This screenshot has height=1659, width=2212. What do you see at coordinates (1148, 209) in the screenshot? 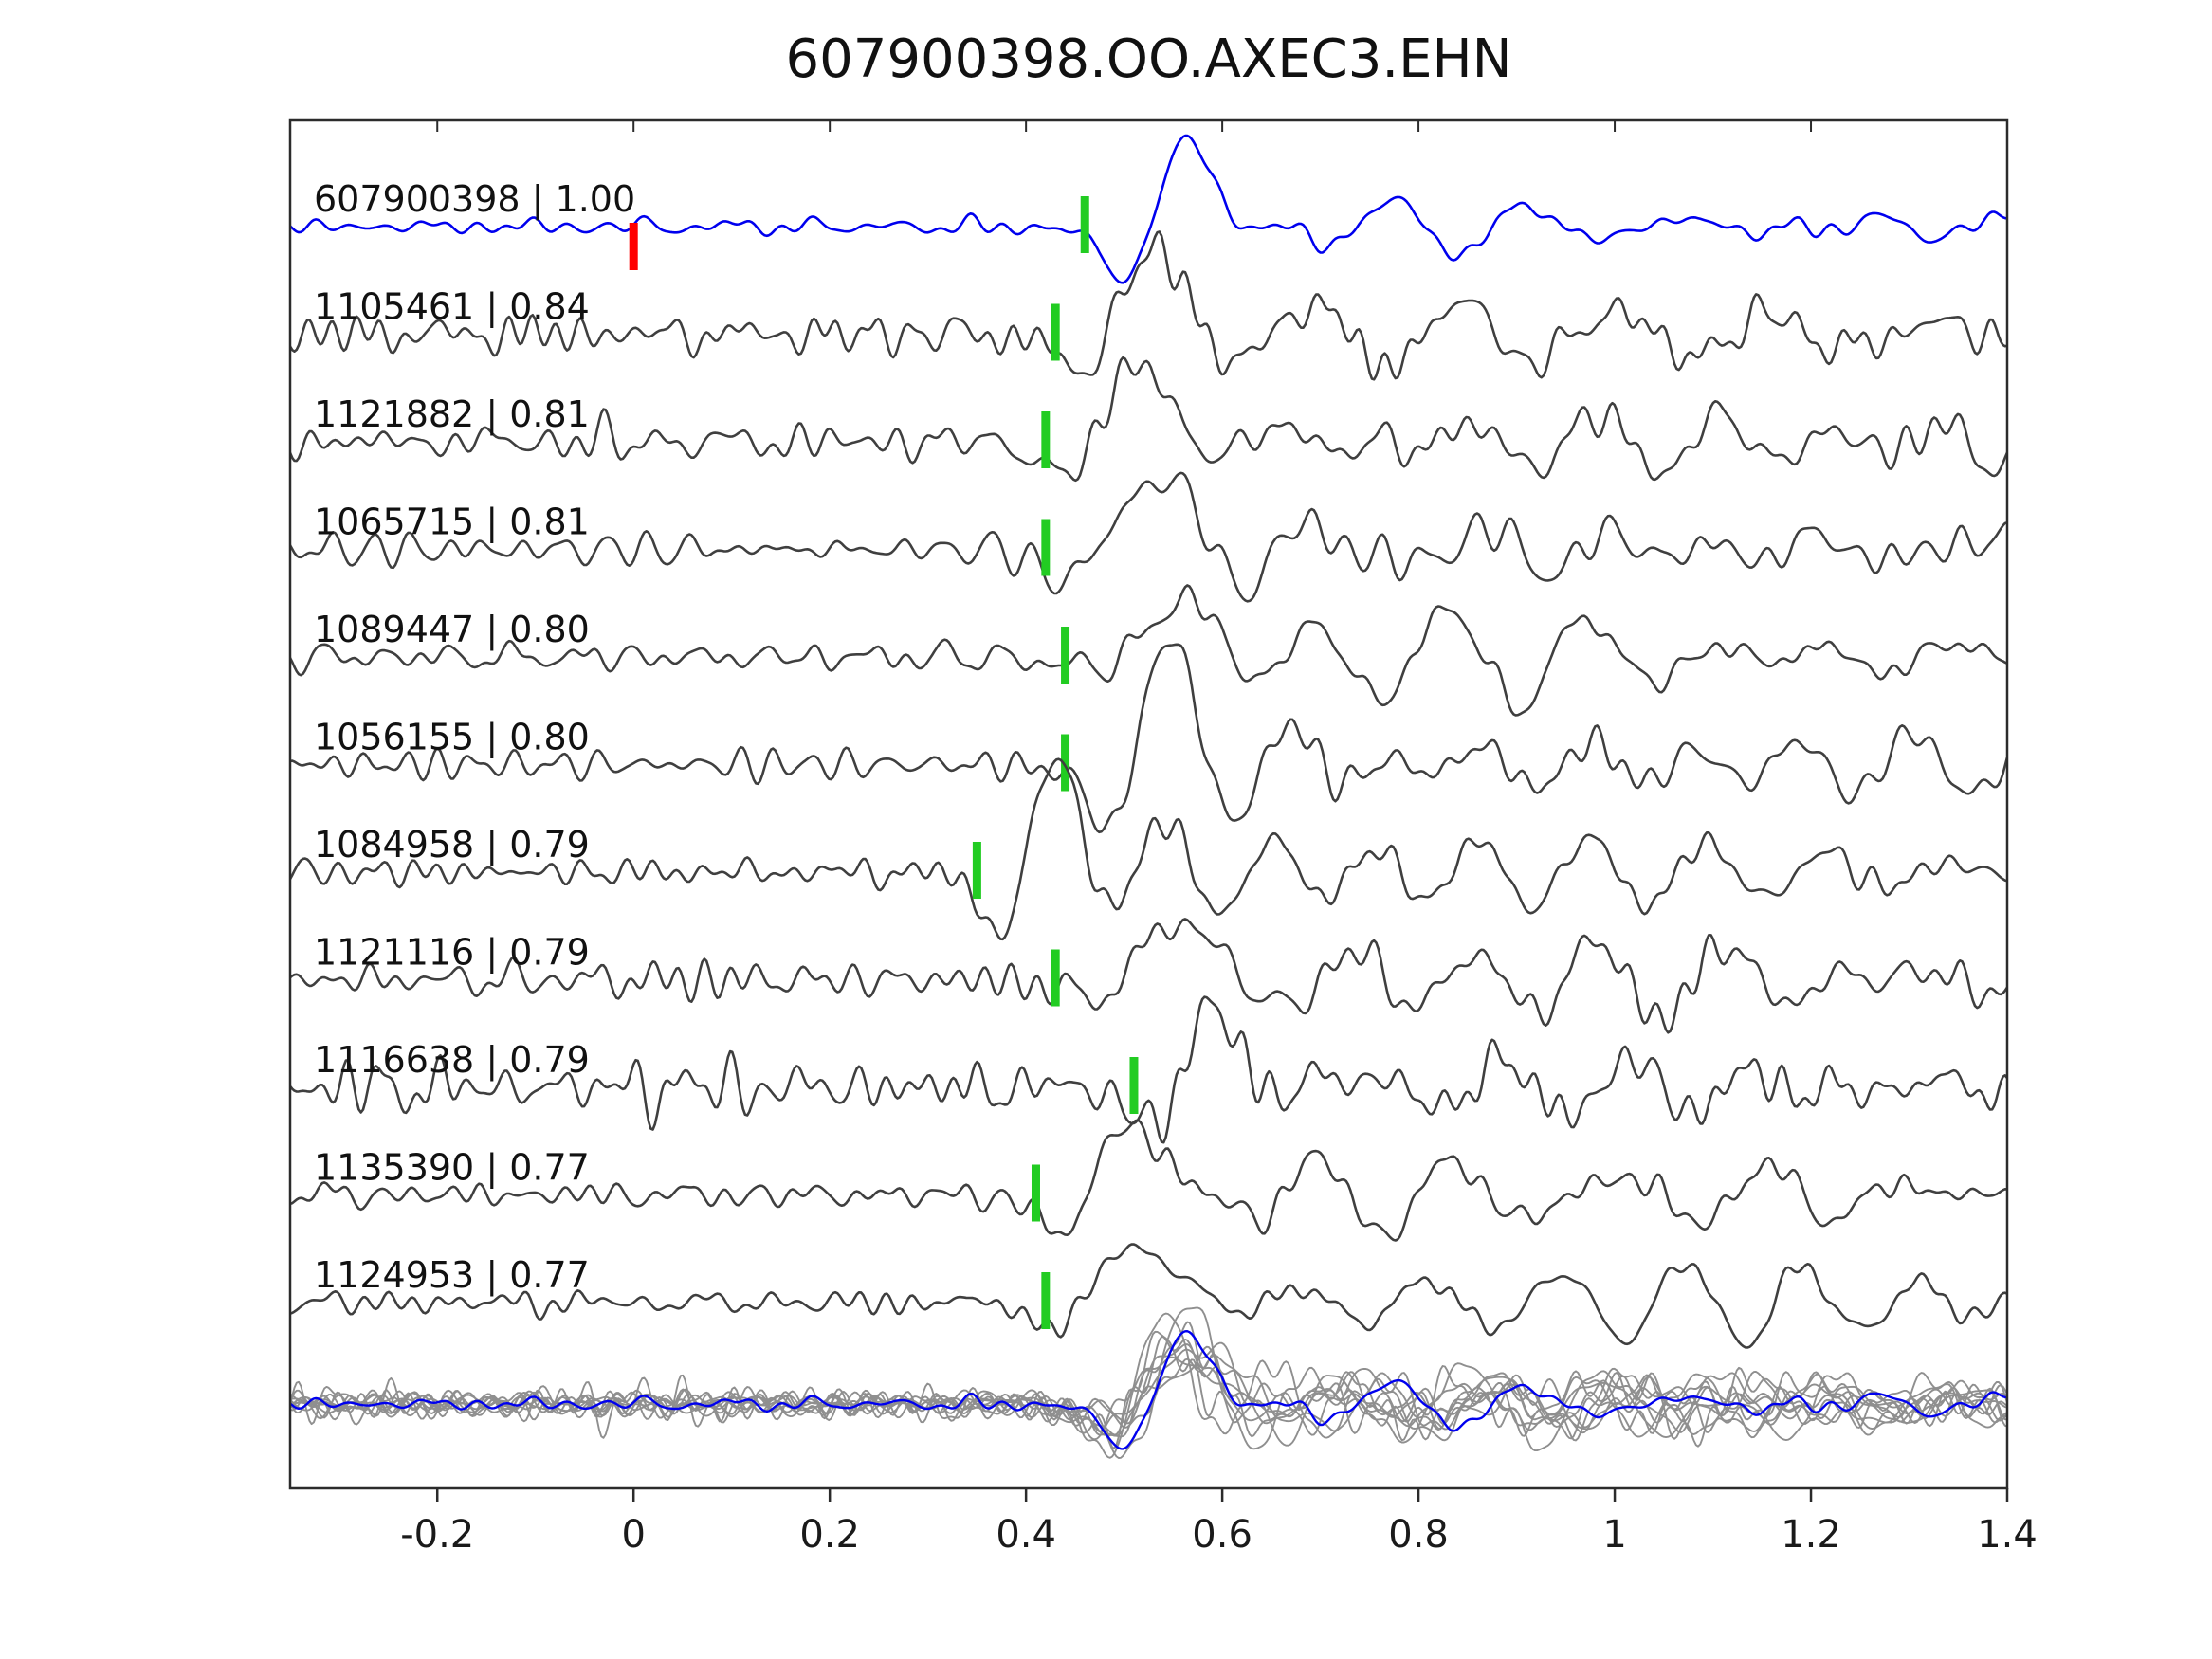
I see `template-trace-line` at bounding box center [1148, 209].